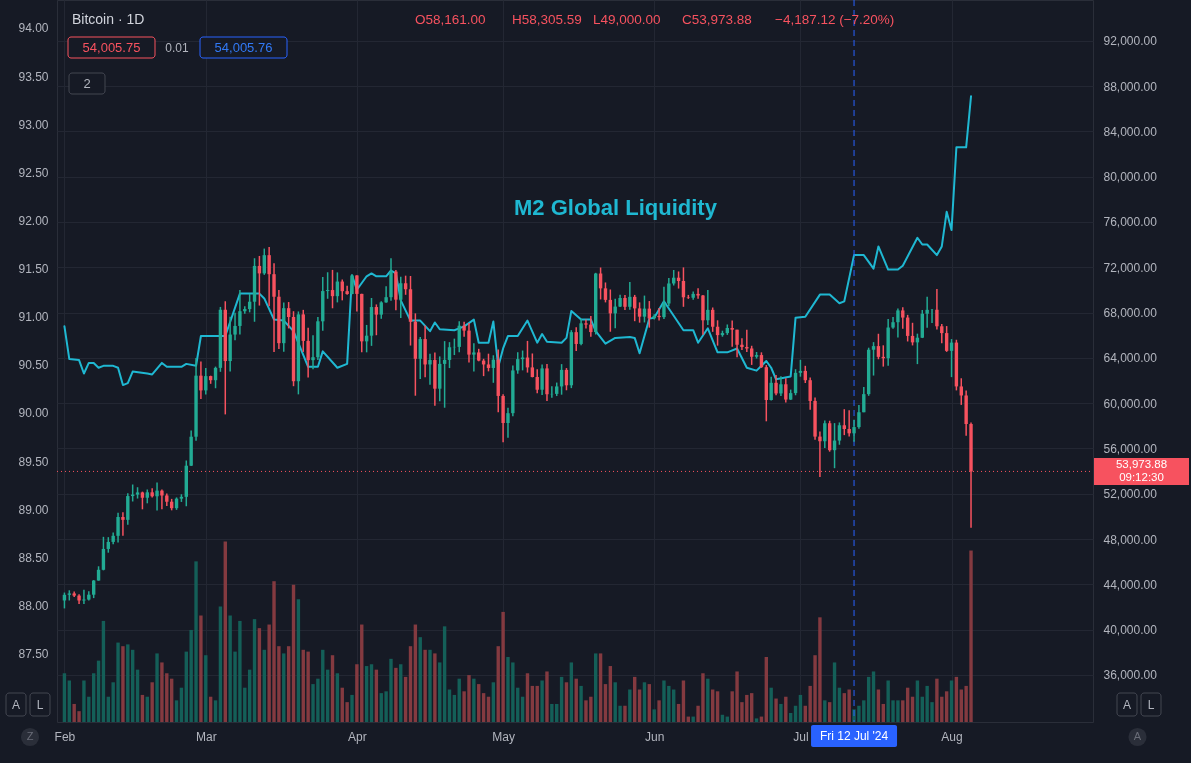  What do you see at coordinates (1130, 675) in the screenshot?
I see `y2-tick-label: 36,000.00` at bounding box center [1130, 675].